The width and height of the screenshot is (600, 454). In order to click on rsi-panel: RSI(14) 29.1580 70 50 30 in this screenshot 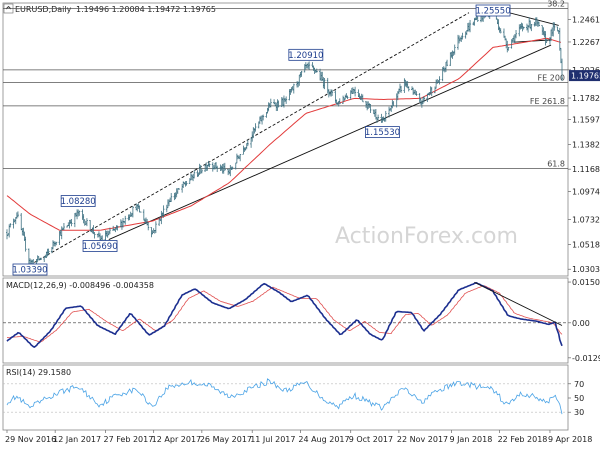, I will do `click(293, 397)`.